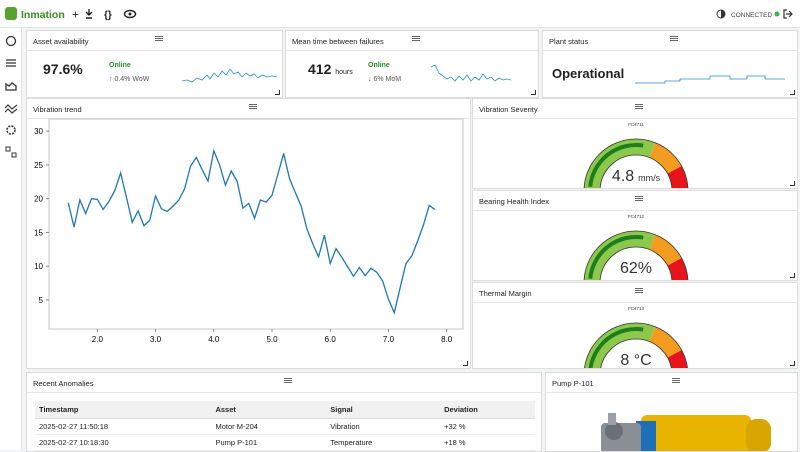  I want to click on panel-title: Thermal Margin, so click(635, 293).